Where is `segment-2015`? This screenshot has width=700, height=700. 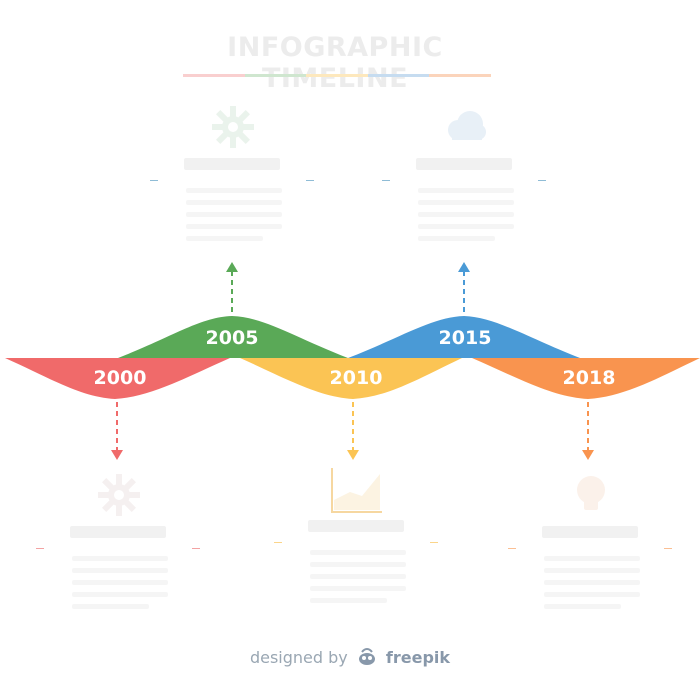 segment-2015 is located at coordinates (464, 337).